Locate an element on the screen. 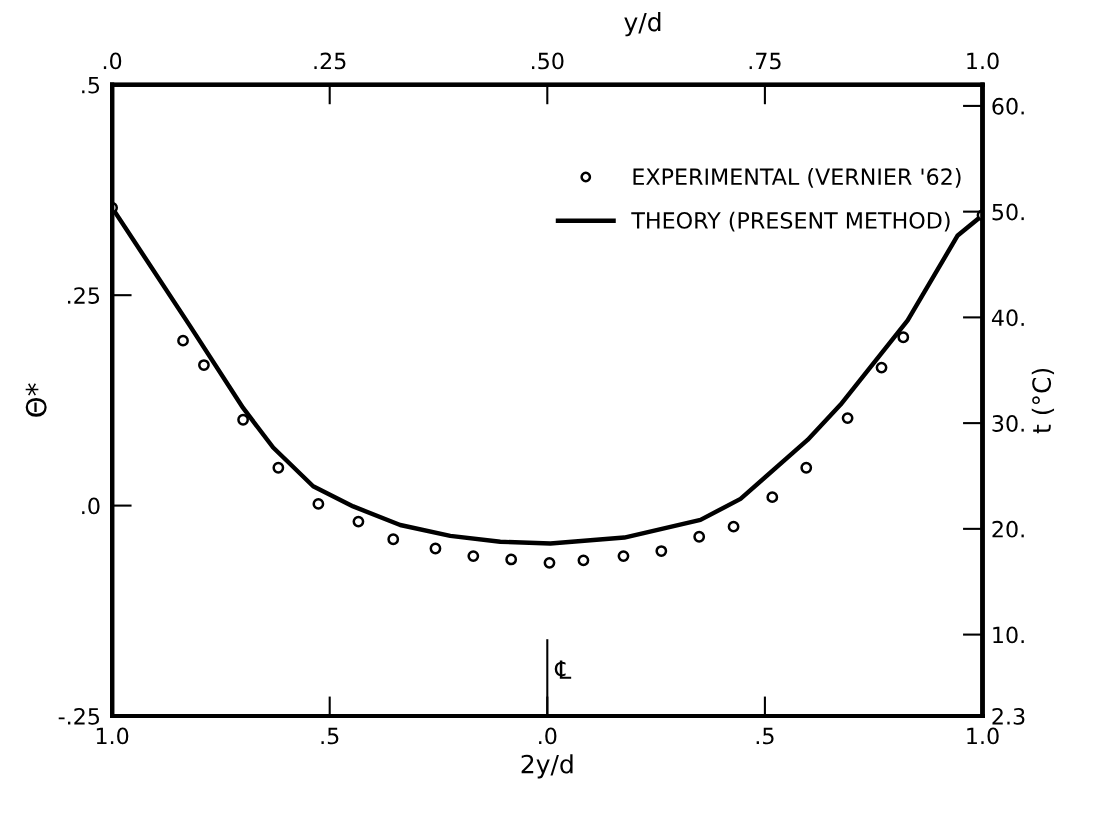 The height and width of the screenshot is (823, 1099). x2-axis-title: y/d is located at coordinates (642, 24).